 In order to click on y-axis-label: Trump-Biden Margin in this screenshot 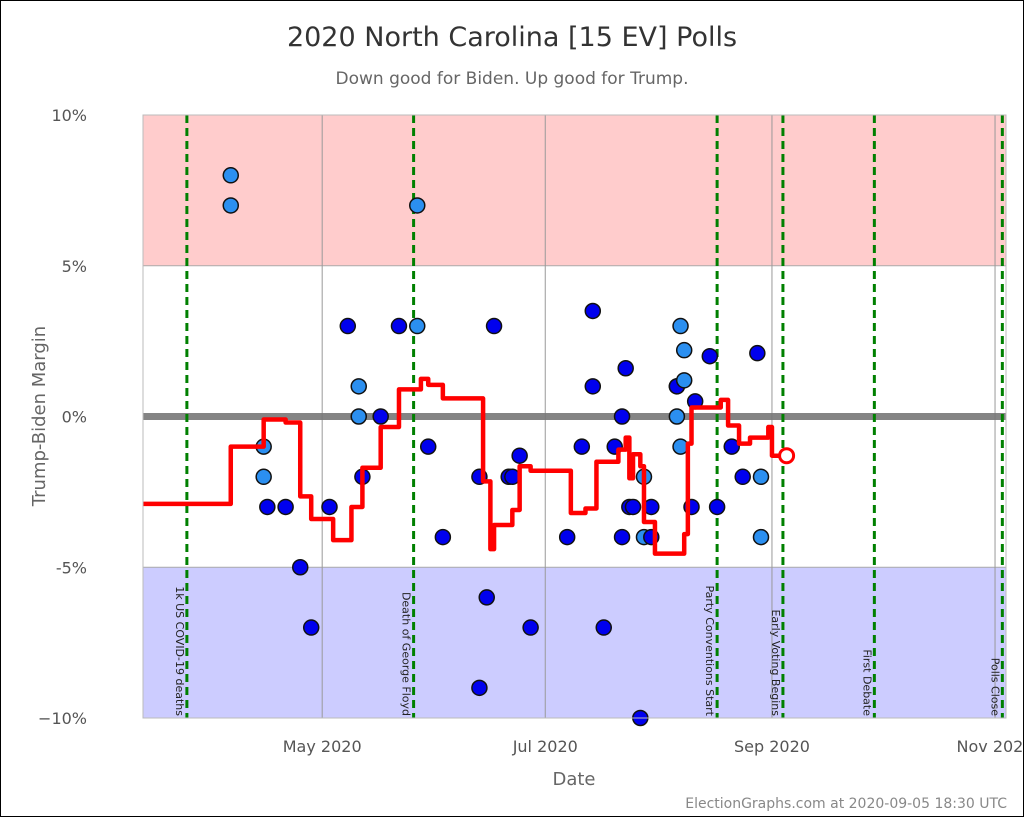, I will do `click(39, 416)`.